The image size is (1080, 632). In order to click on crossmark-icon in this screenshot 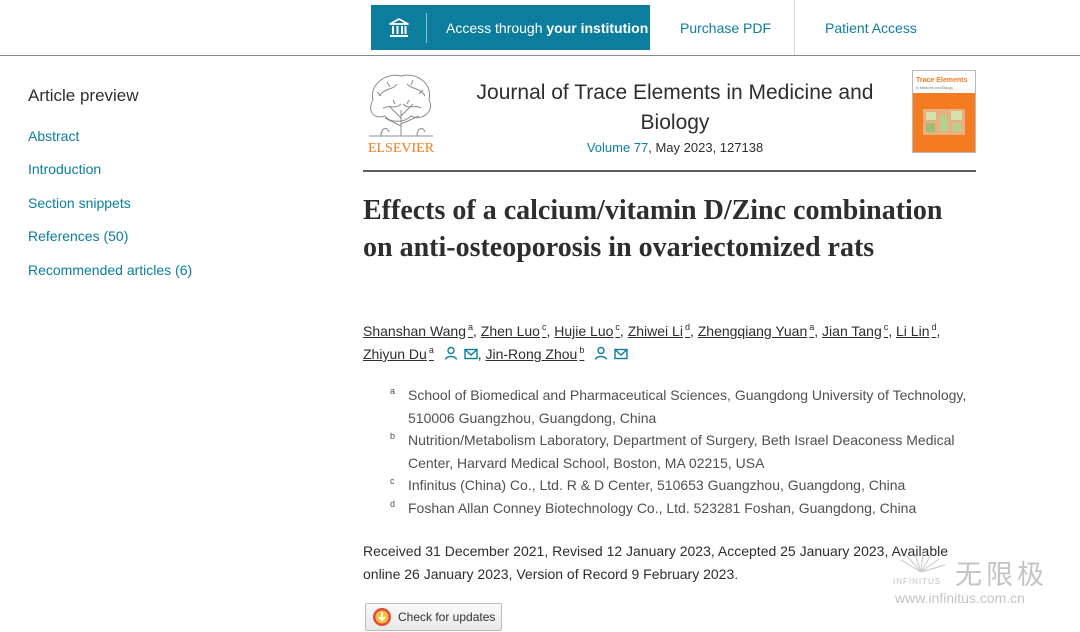, I will do `click(382, 617)`.